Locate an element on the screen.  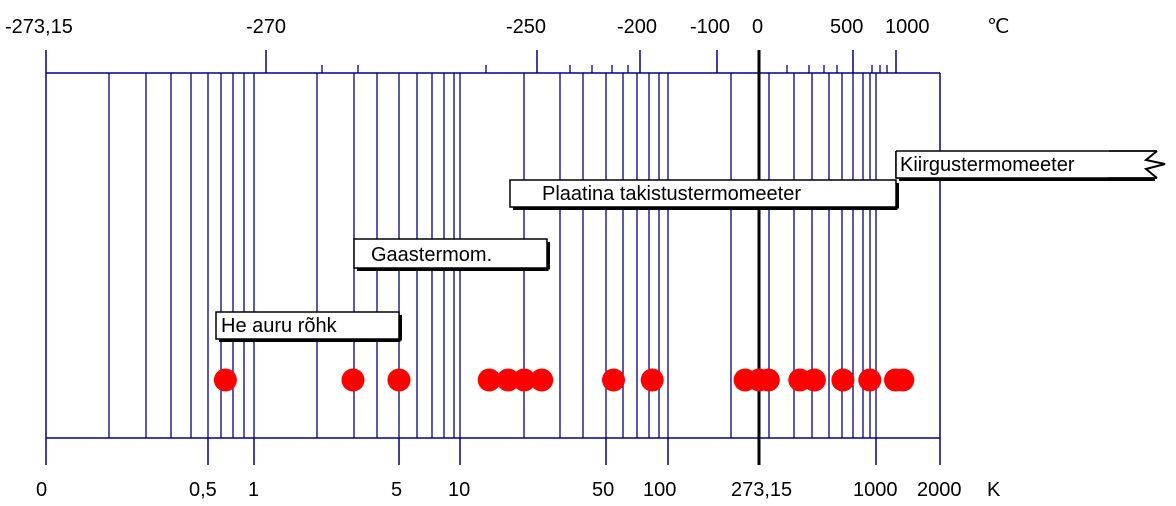
kelvin-tick-label: 2000 is located at coordinates (939, 490).